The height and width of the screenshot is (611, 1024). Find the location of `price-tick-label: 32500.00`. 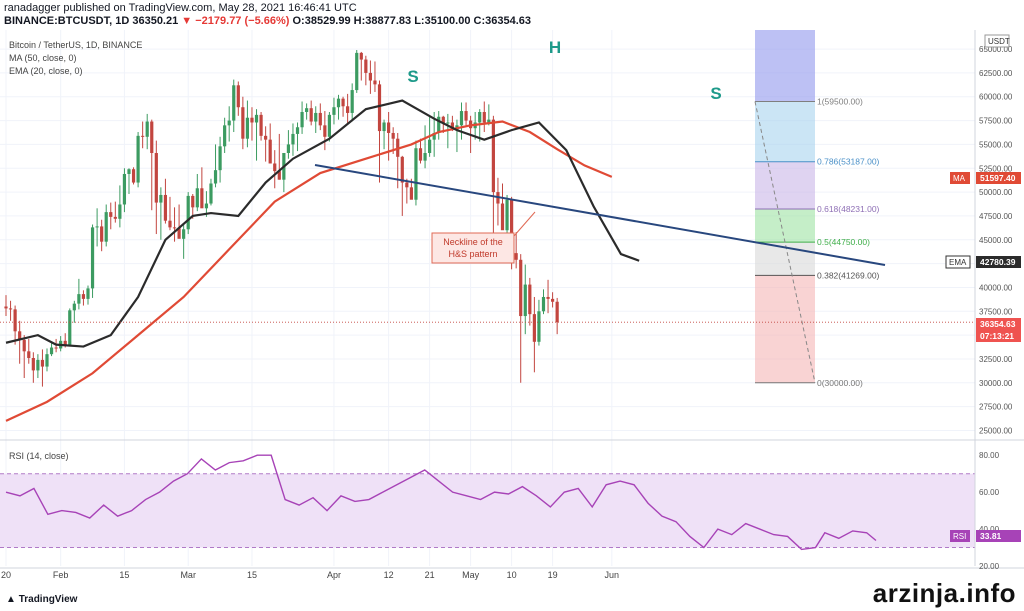

price-tick-label: 32500.00 is located at coordinates (996, 359).